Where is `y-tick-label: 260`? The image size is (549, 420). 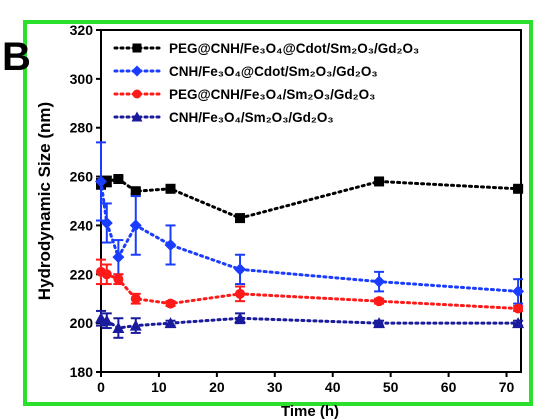
y-tick-label: 260 is located at coordinates (82, 177).